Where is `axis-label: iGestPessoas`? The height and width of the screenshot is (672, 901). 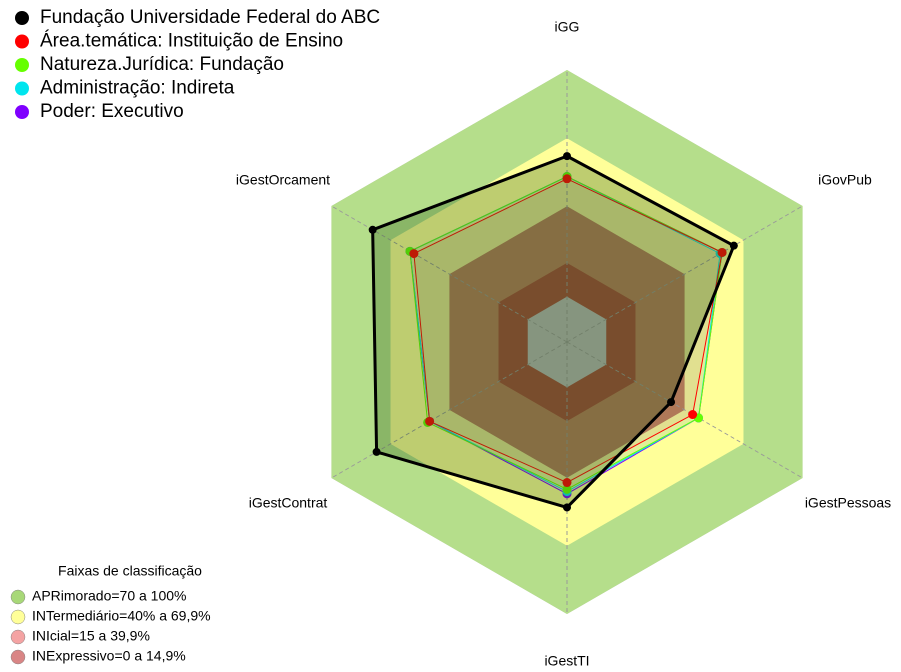
axis-label: iGestPessoas is located at coordinates (848, 503).